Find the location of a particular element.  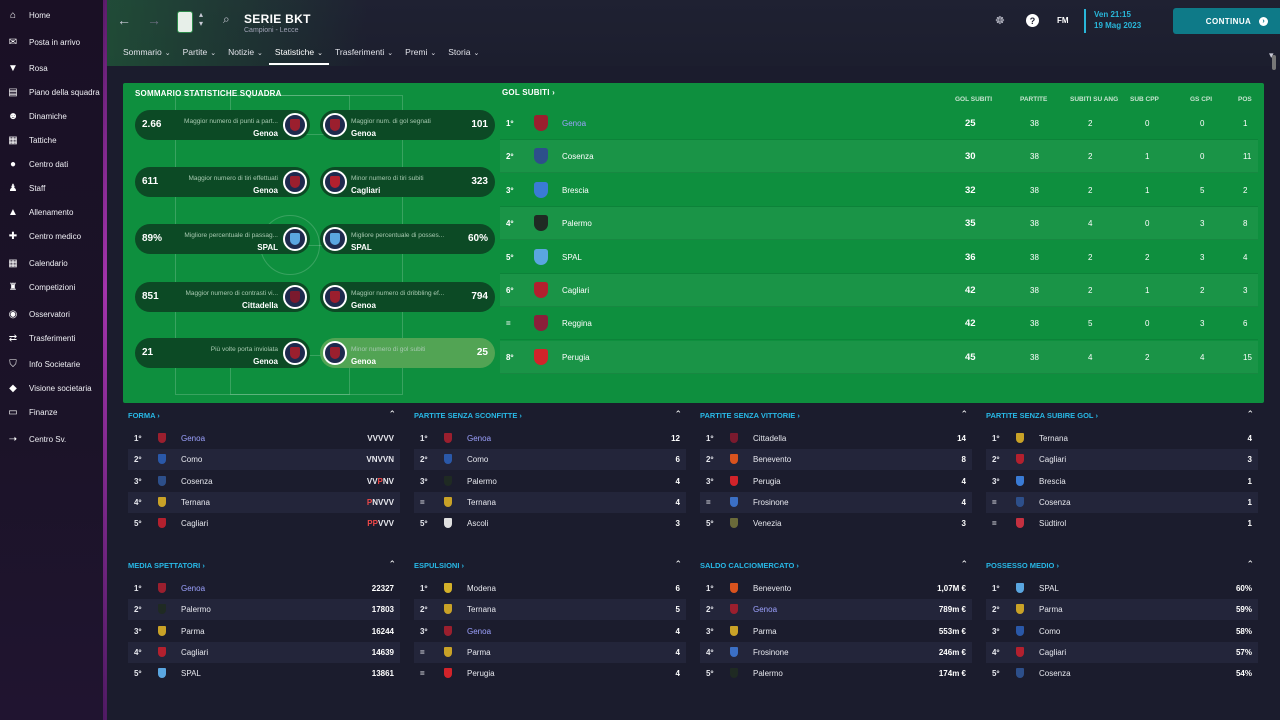

list-item: 2º Cagliari 3 is located at coordinates (1122, 460).